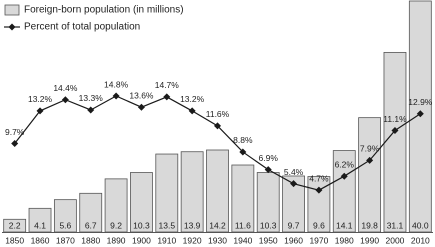 Image resolution: width=435 pixels, height=247 pixels. What do you see at coordinates (217, 225) in the screenshot?
I see `bar-value-label: 14.2` at bounding box center [217, 225].